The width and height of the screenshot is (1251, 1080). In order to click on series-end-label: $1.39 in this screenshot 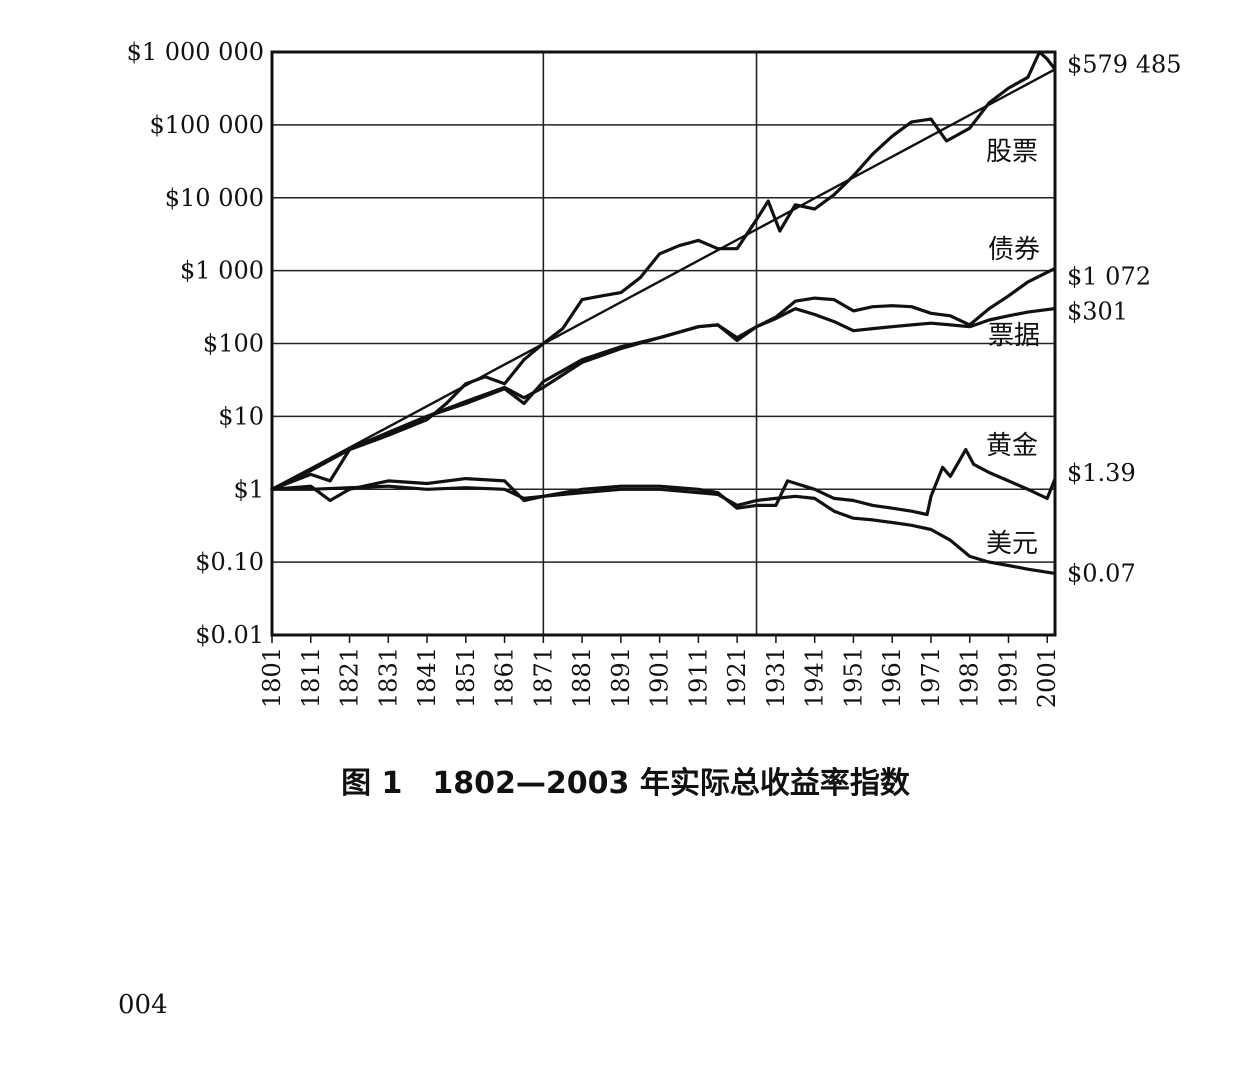, I will do `click(1101, 473)`.